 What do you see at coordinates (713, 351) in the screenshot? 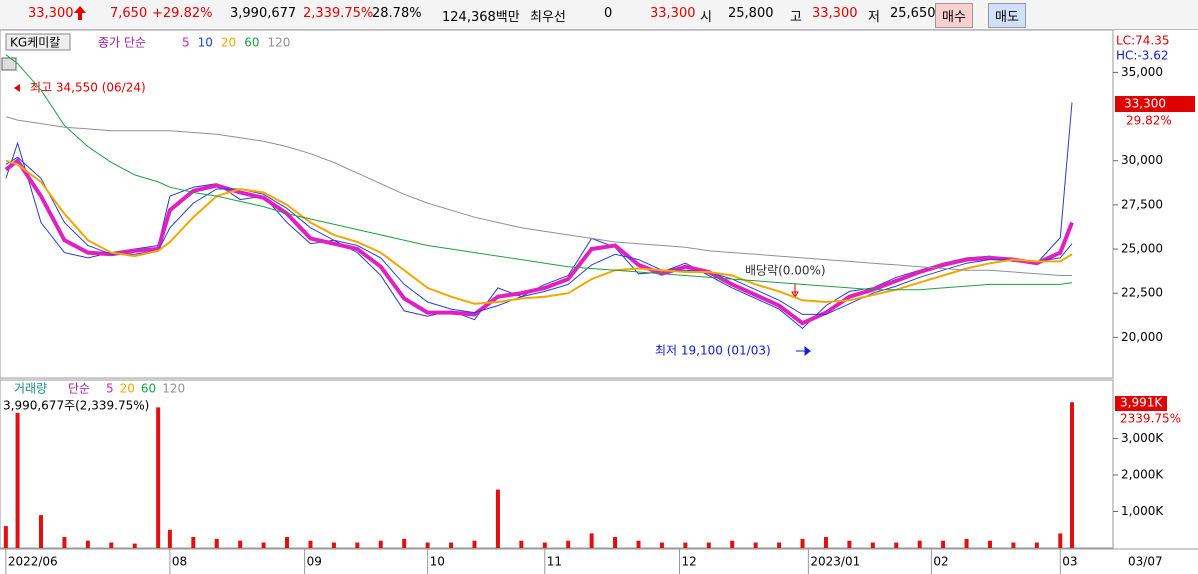
I see `low-annotation: 최저 19,100 (01/03)` at bounding box center [713, 351].